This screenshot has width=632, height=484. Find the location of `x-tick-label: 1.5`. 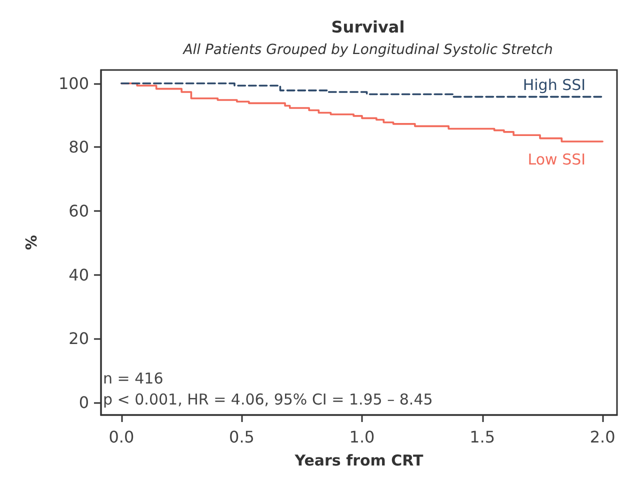

x-tick-label: 1.5 is located at coordinates (483, 437).